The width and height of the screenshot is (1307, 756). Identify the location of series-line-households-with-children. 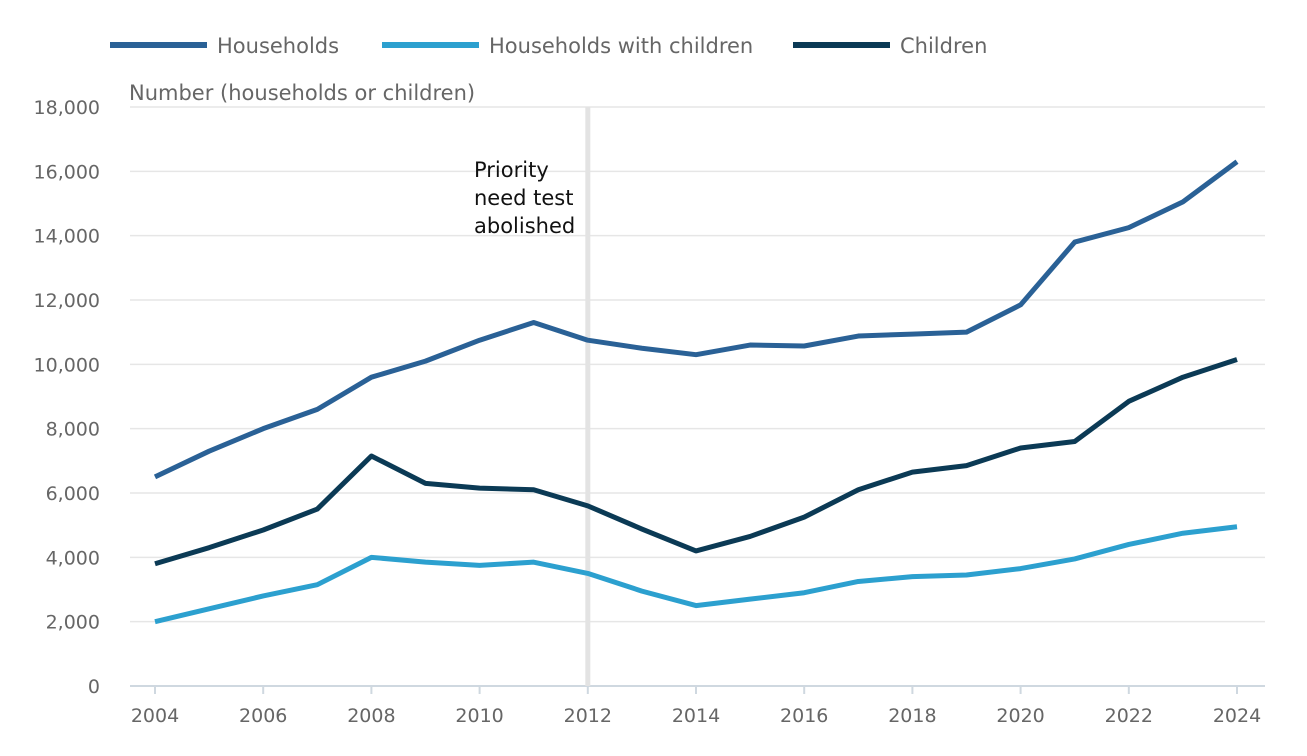
(696, 574).